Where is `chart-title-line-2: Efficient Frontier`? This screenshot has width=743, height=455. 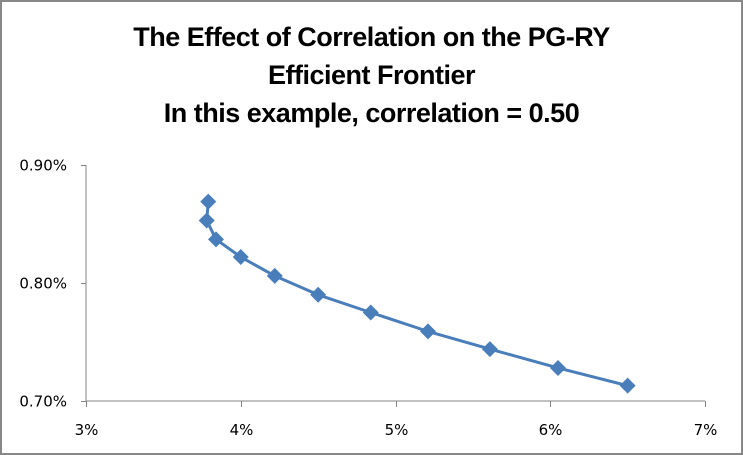 chart-title-line-2: Efficient Frontier is located at coordinates (371, 75).